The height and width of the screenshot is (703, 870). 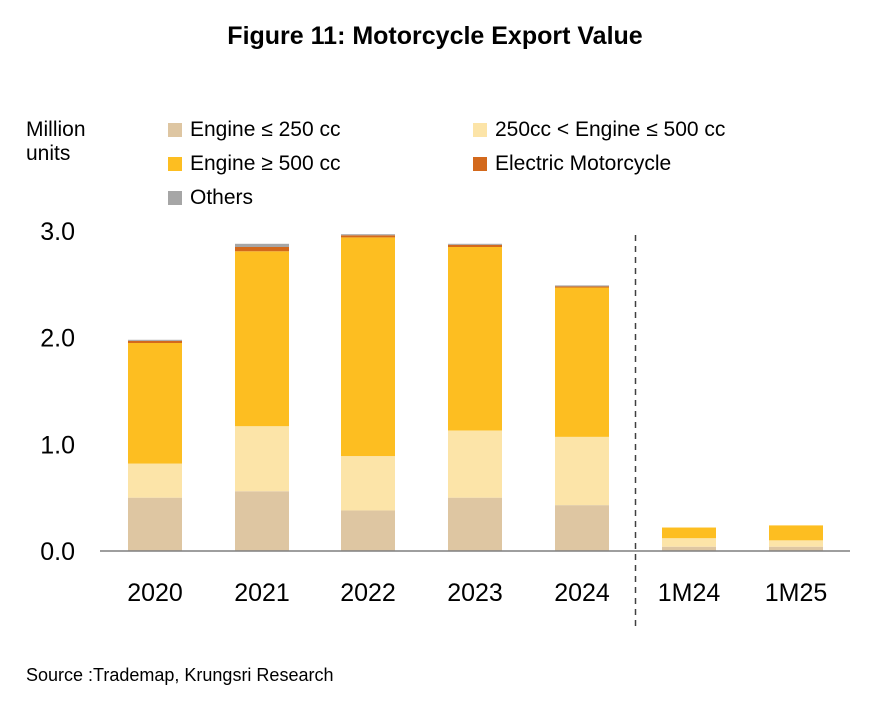 I want to click on x-tick-label: 1M24, so click(x=689, y=593).